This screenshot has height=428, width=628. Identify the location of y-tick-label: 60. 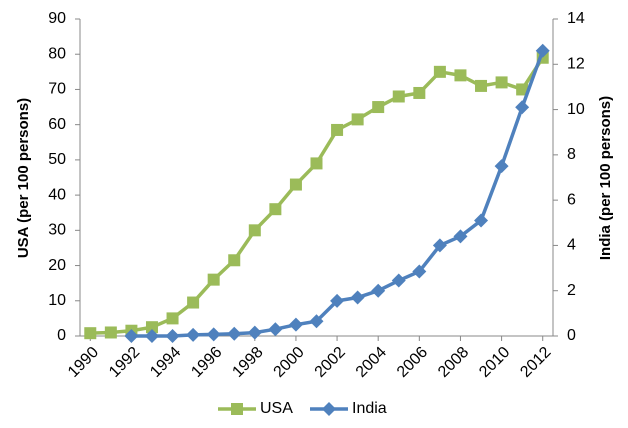
(57, 124).